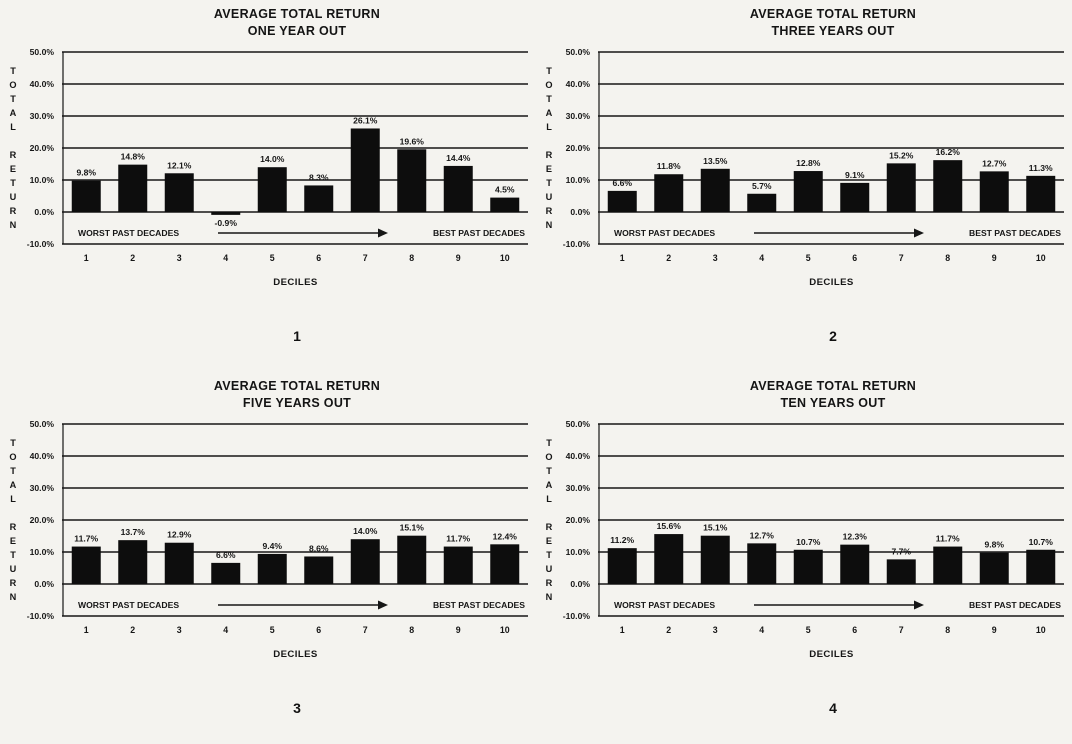 This screenshot has height=744, width=1072. Describe the element at coordinates (901, 551) in the screenshot. I see `bar-value-label: 7.7%` at that location.